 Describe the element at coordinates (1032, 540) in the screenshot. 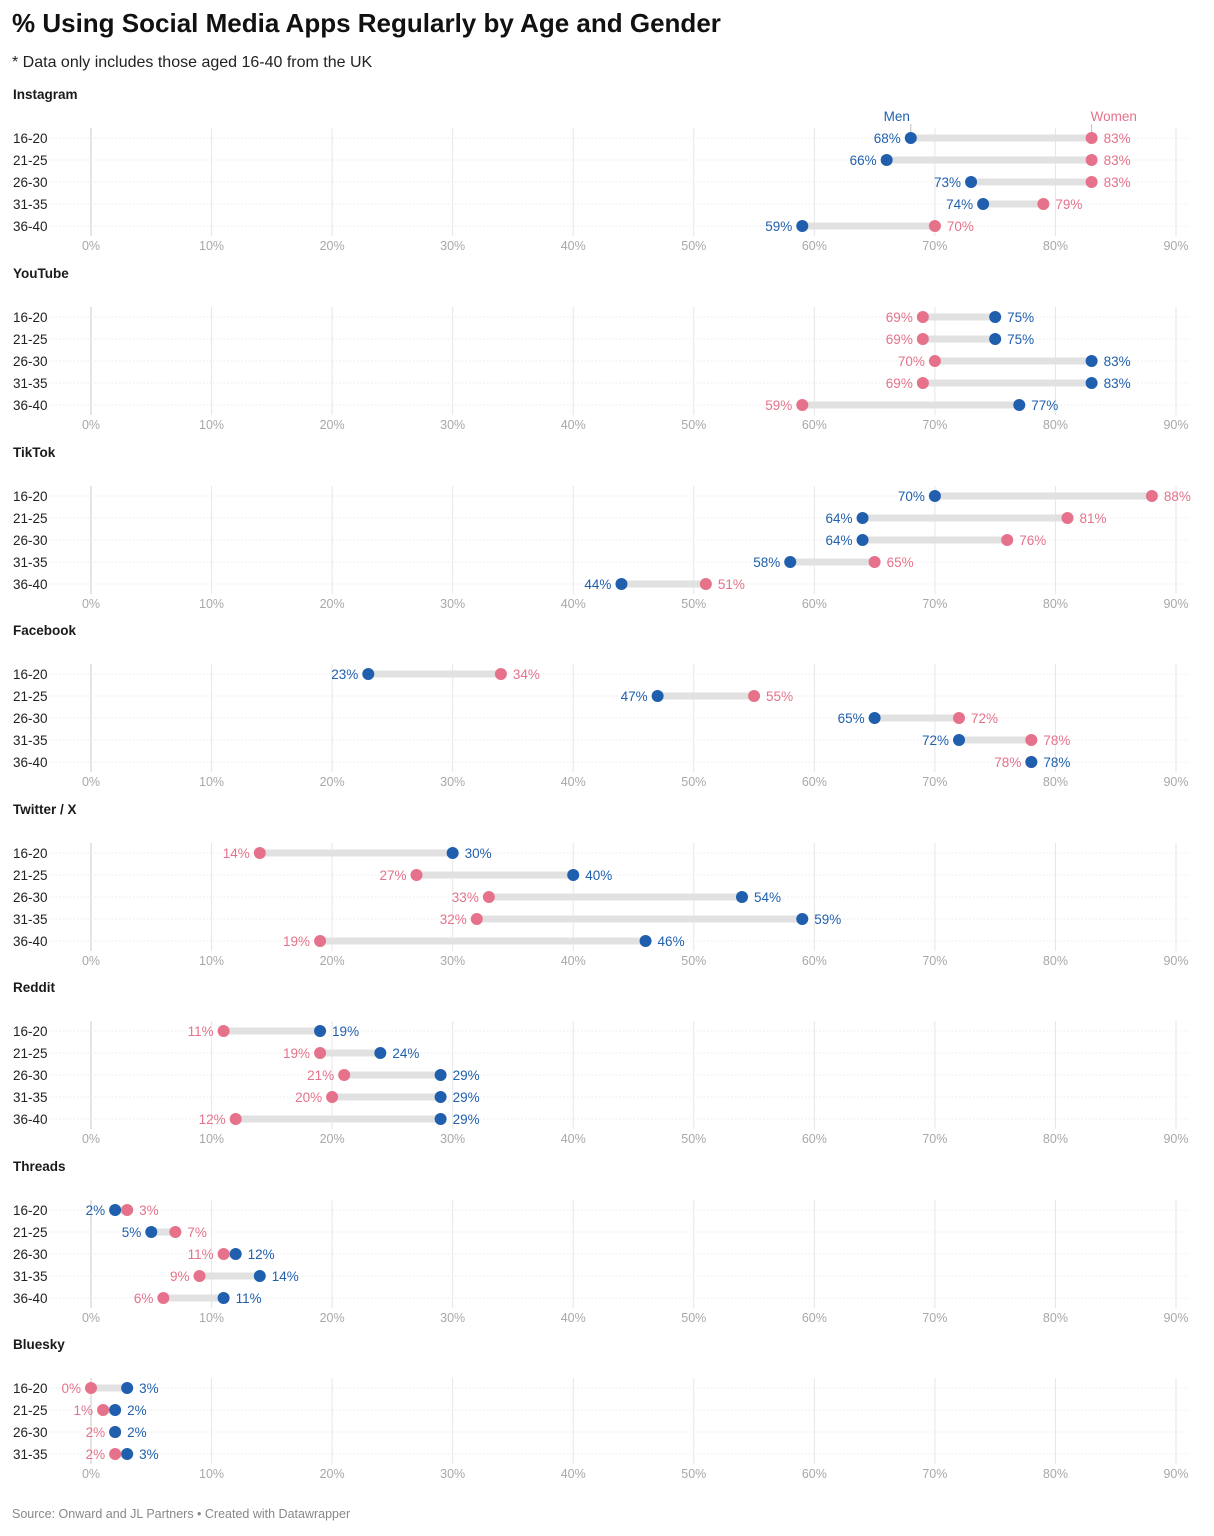

I see `women-value-label: 76%` at that location.